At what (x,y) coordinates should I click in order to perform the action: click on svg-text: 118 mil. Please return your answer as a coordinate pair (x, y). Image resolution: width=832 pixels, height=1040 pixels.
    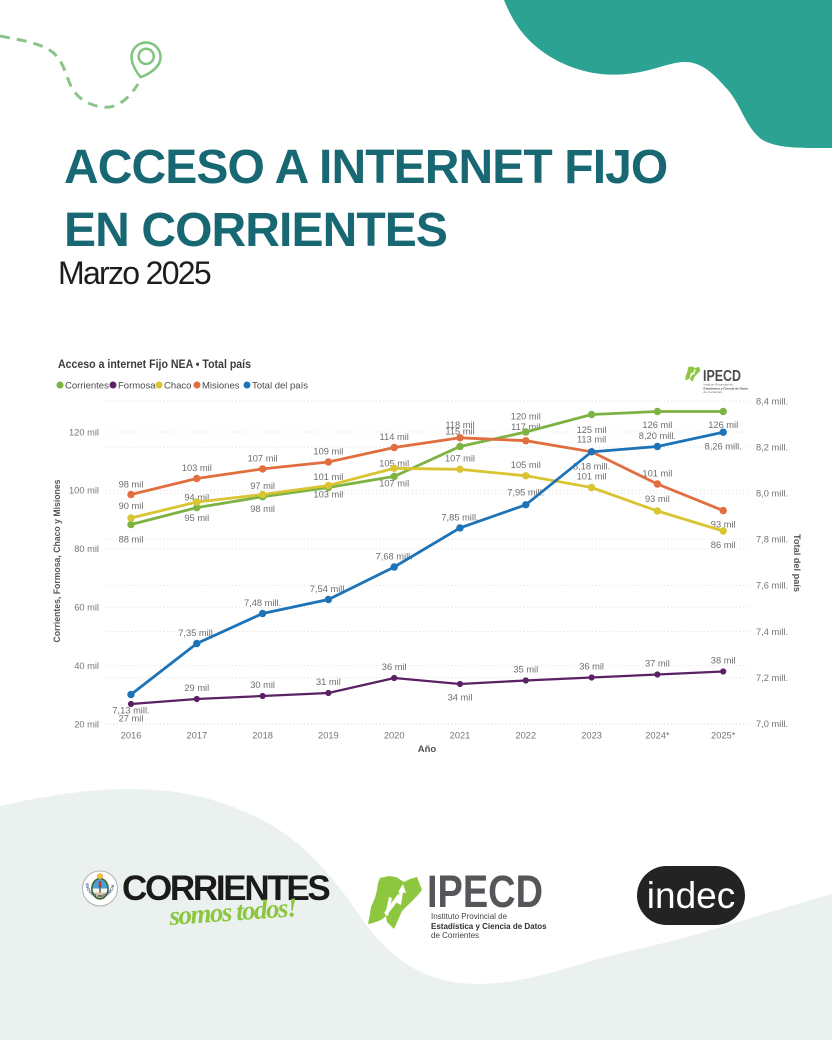
    Looking at the image, I should click on (459, 425).